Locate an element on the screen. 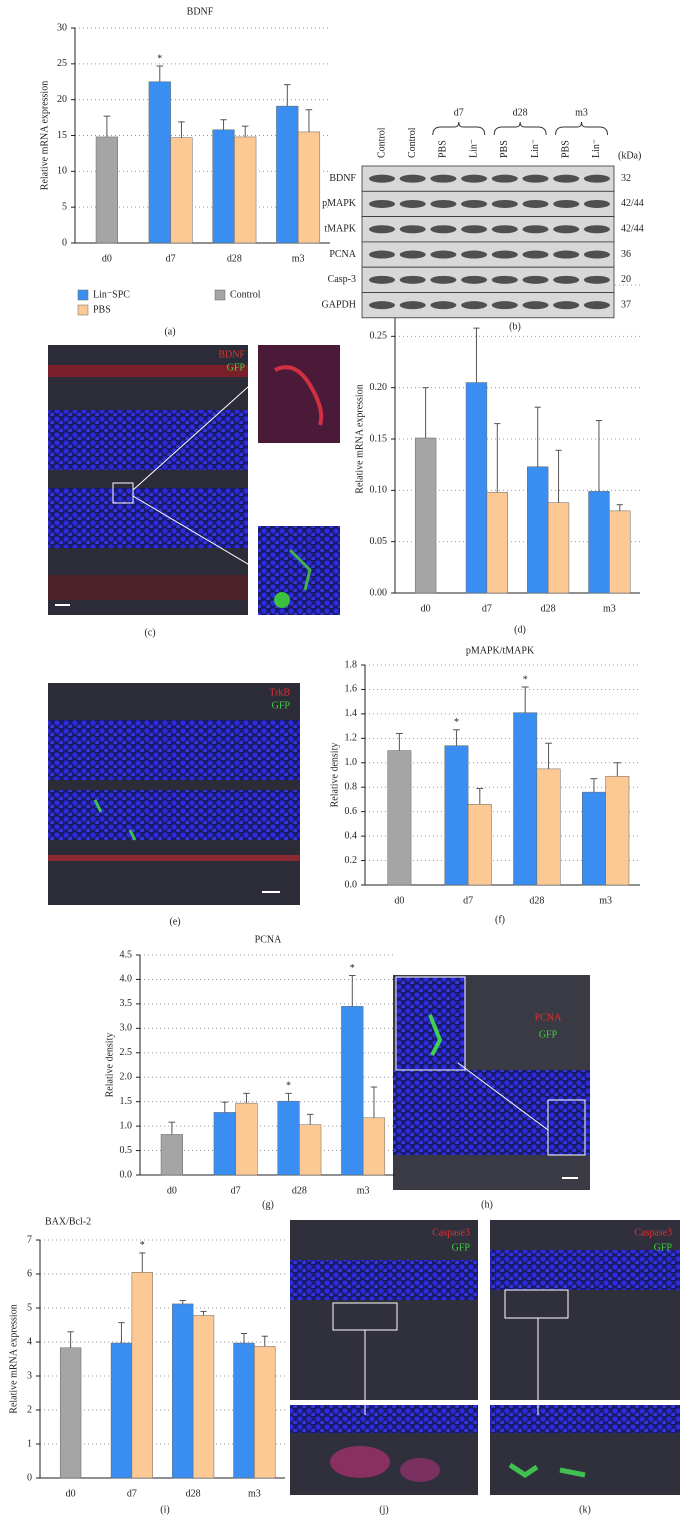 This screenshot has width=686, height=1523. stain-label: PCNA is located at coordinates (548, 1017).